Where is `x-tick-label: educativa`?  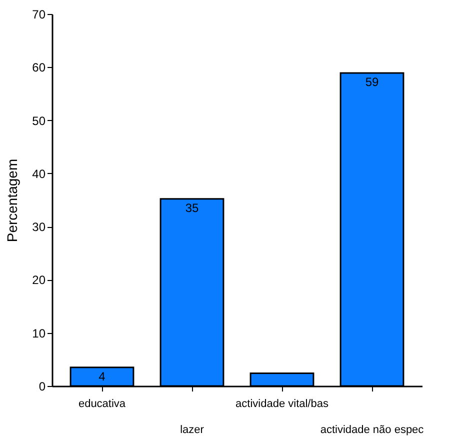 x-tick-label: educativa is located at coordinates (102, 404).